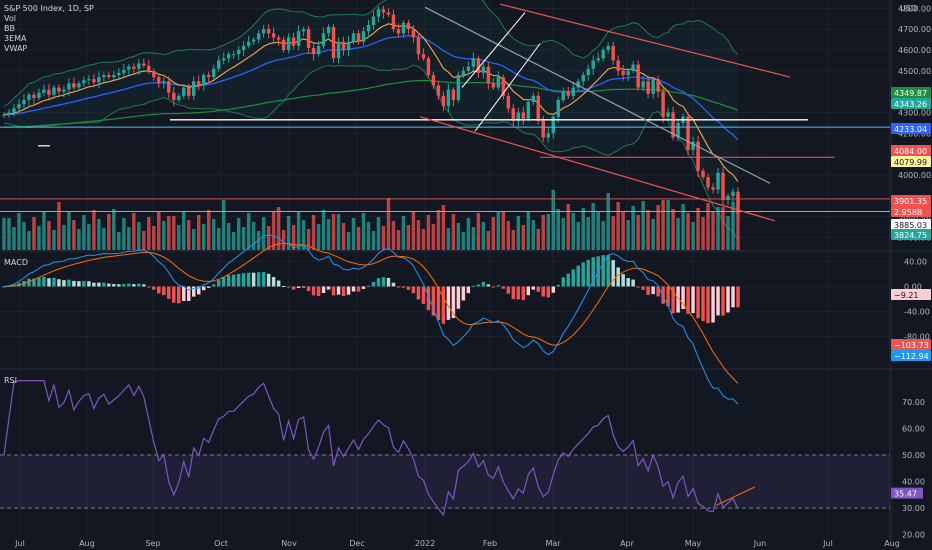  What do you see at coordinates (911, 234) in the screenshot?
I see `price-tag-bg` at bounding box center [911, 234].